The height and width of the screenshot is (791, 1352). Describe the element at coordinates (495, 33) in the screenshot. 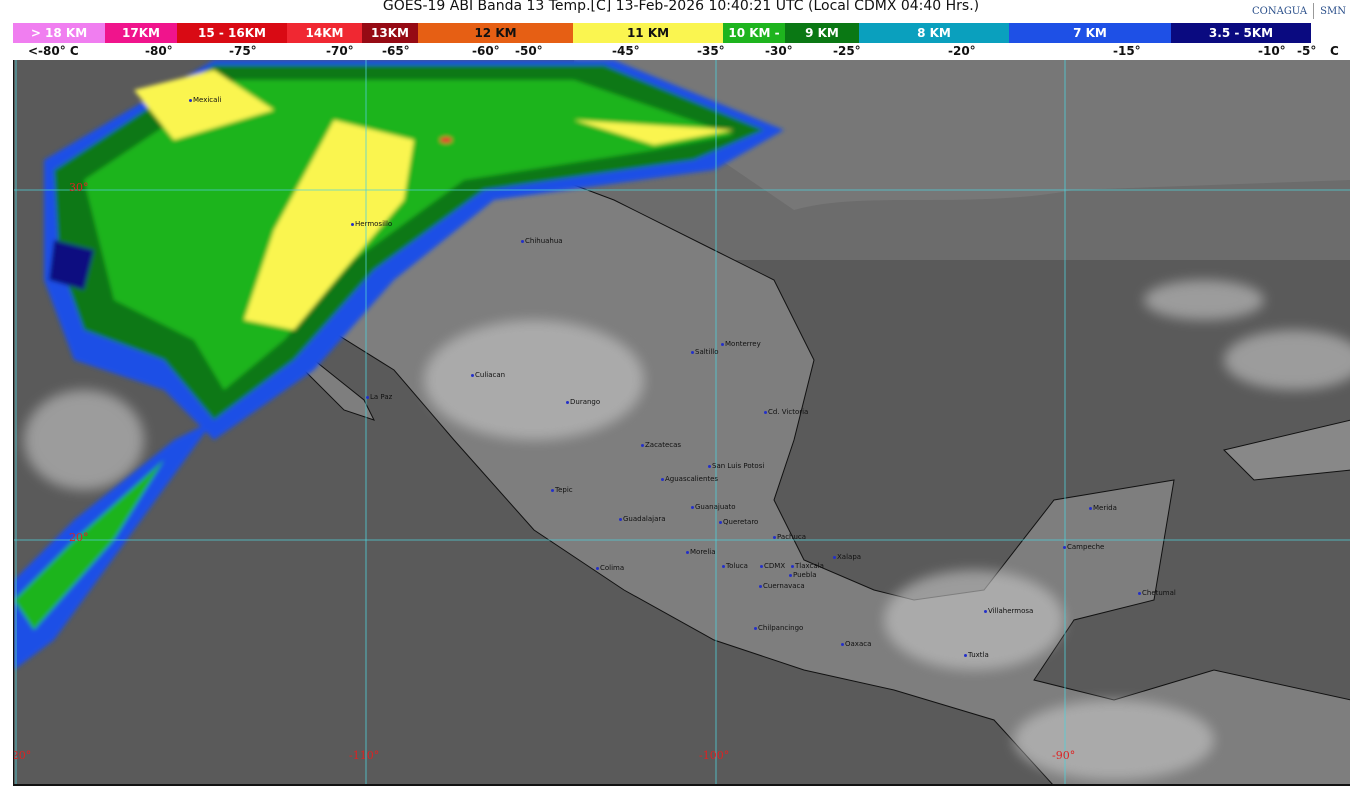

I see `legend-band: 12 KM` at that location.